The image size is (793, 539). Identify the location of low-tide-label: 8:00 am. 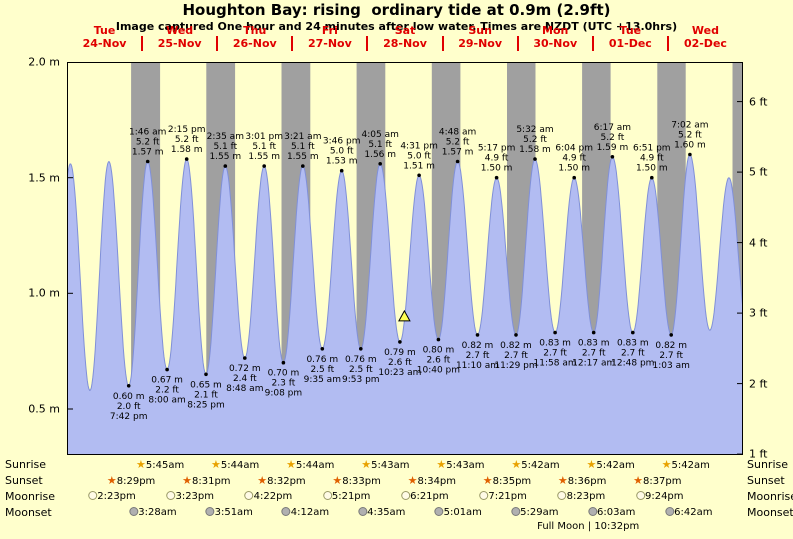
(166, 401).